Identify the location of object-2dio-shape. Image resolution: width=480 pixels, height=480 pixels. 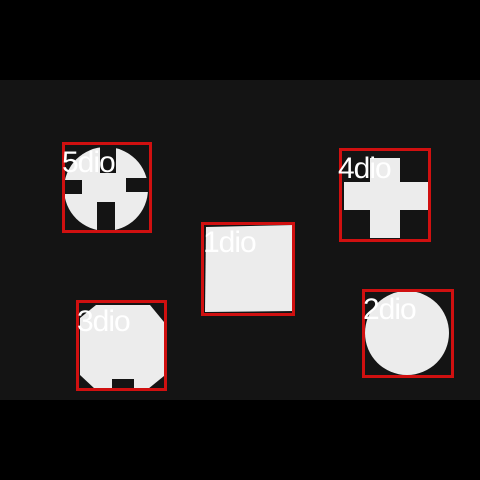
(407, 333).